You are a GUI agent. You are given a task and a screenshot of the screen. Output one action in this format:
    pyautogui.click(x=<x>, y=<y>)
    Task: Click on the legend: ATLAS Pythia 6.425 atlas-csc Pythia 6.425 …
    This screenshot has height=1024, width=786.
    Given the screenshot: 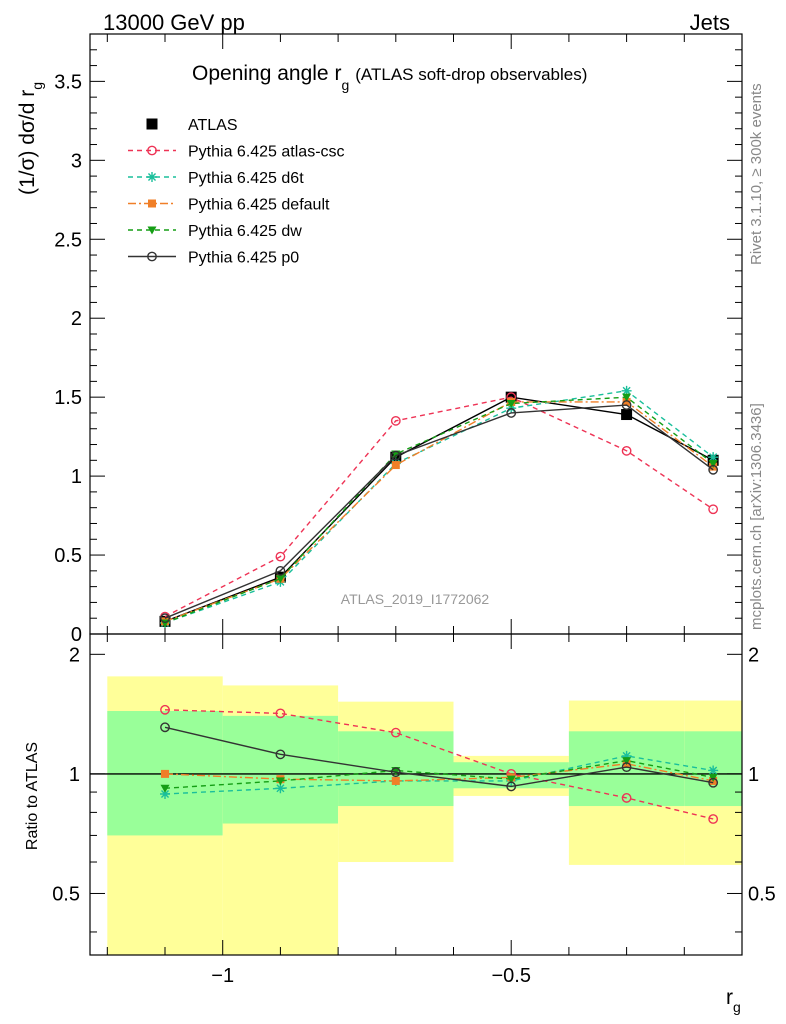 What is the action you would take?
    pyautogui.click(x=236, y=192)
    